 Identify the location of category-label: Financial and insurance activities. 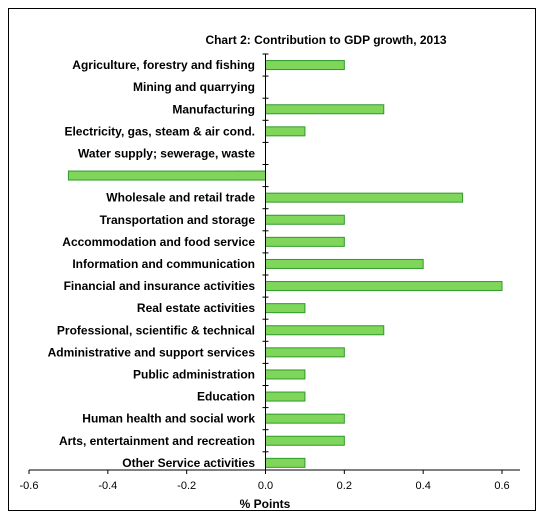
(160, 286).